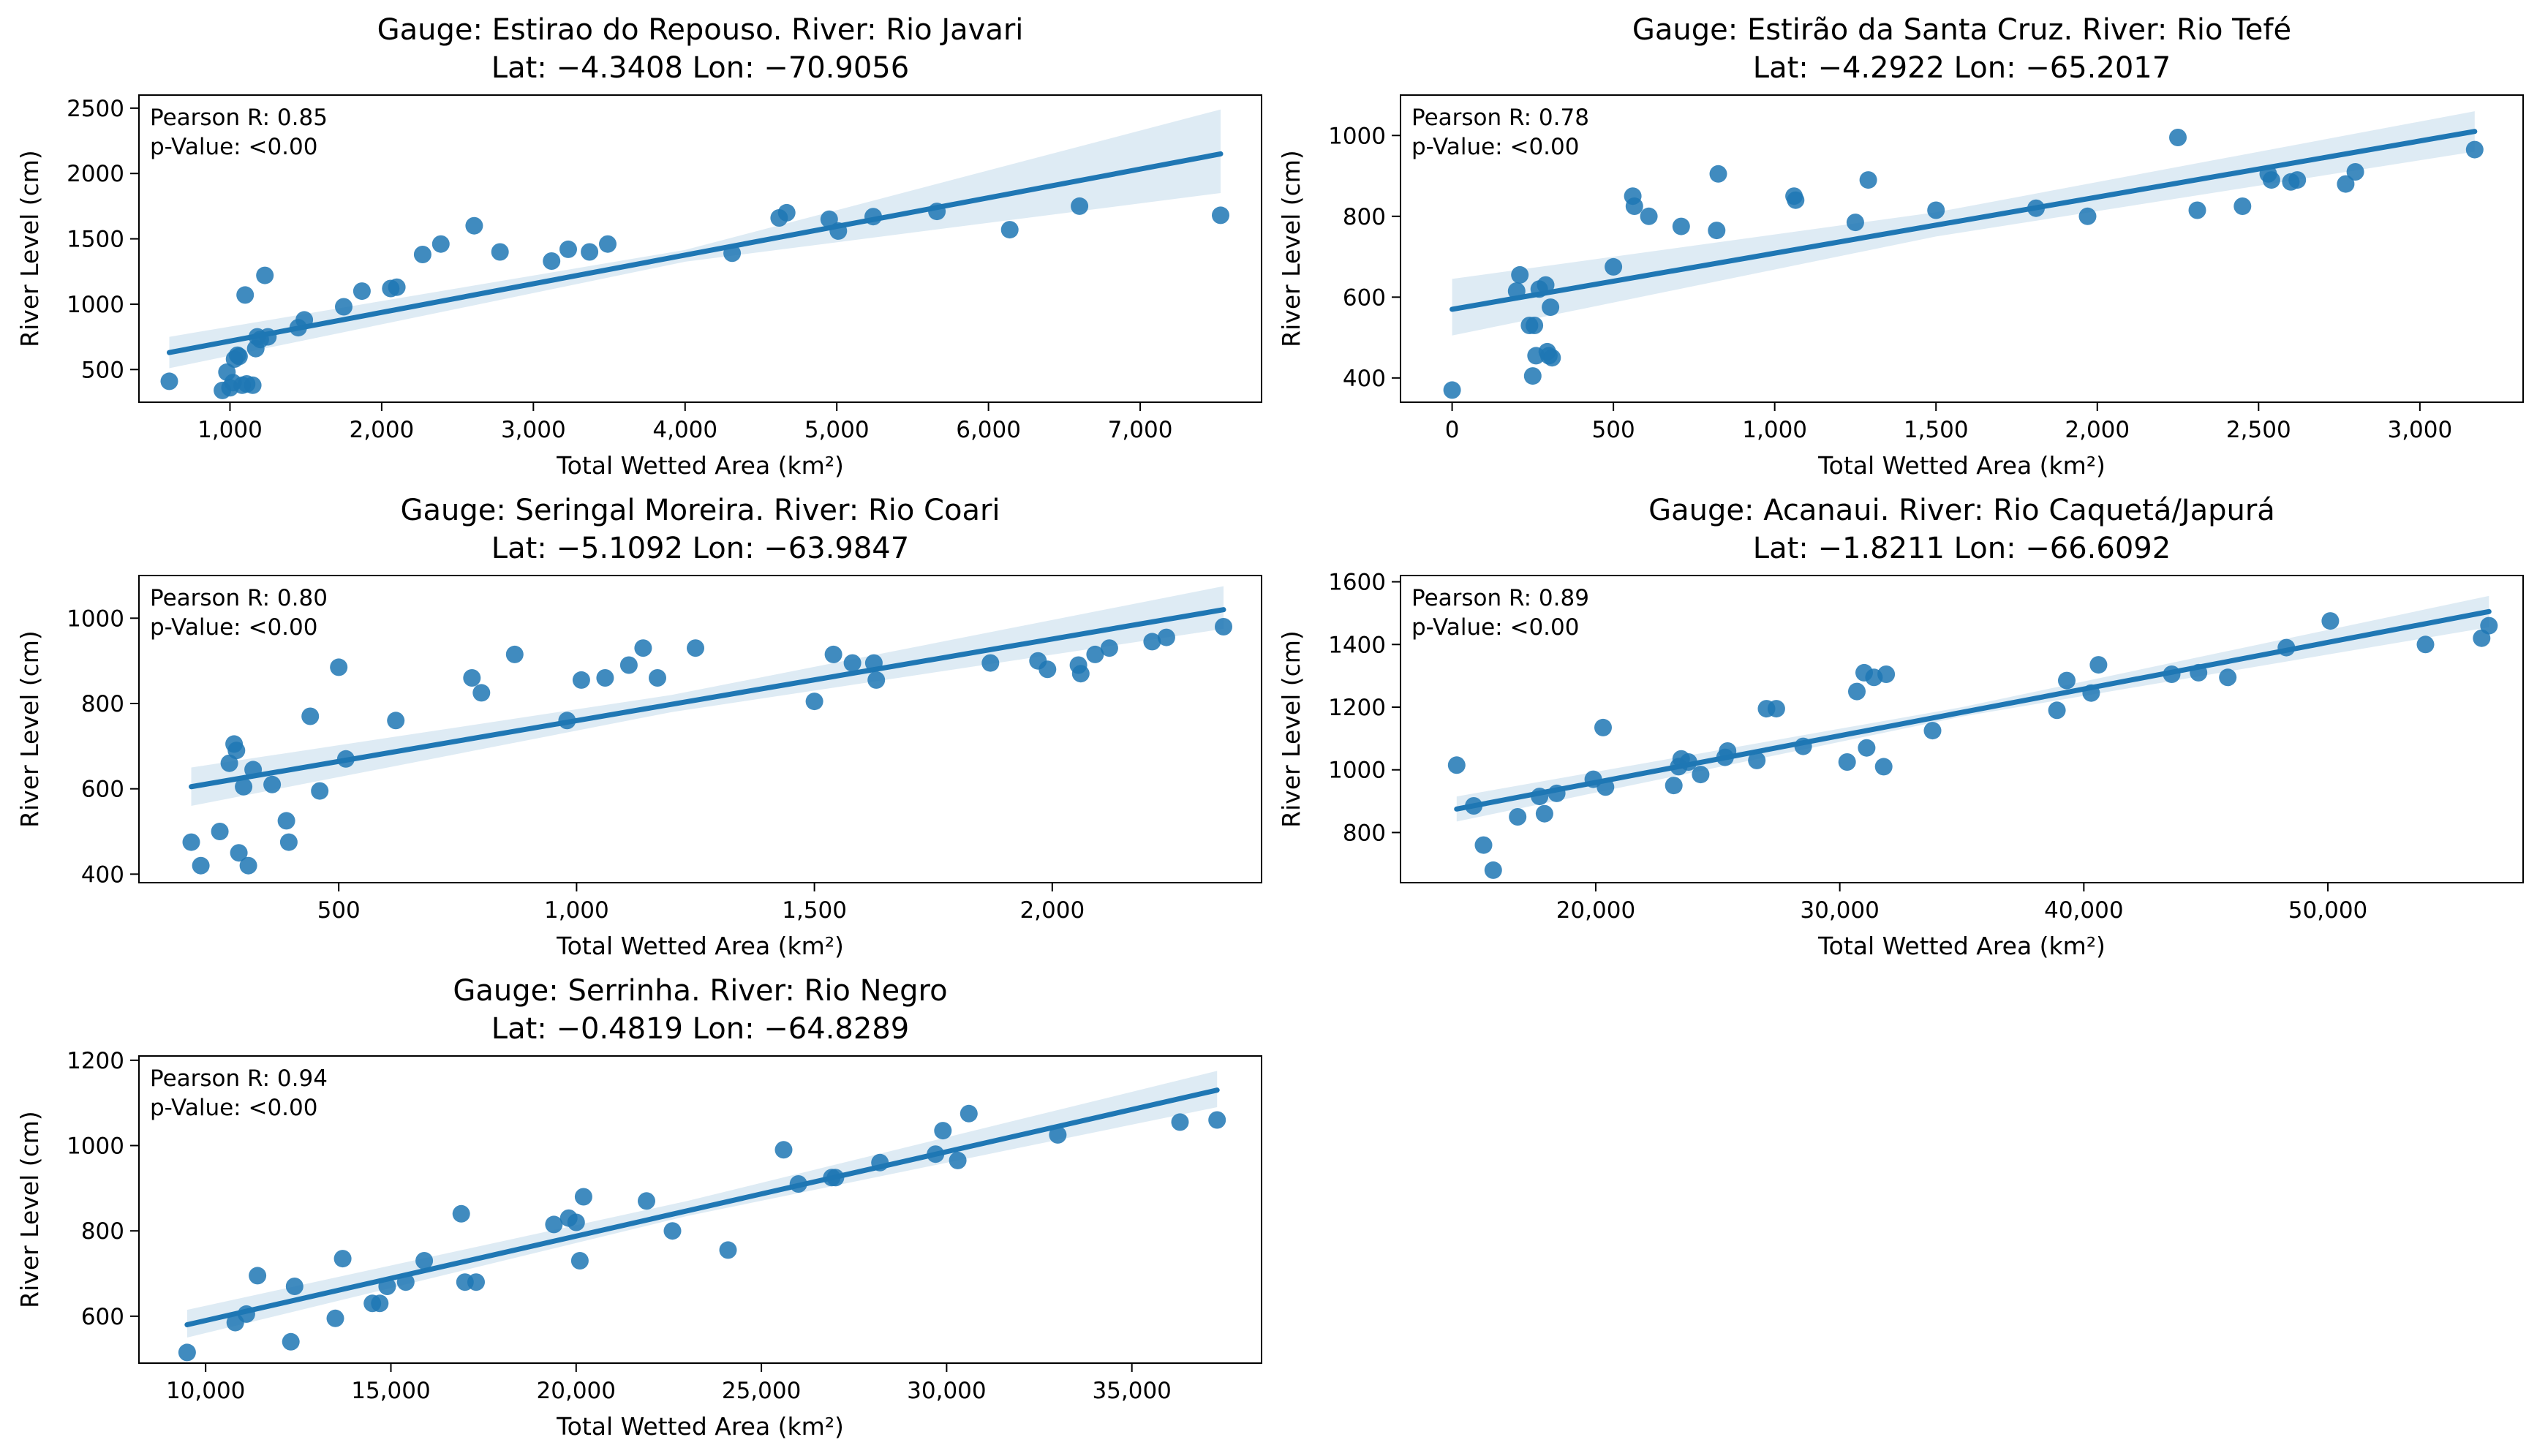 The height and width of the screenshot is (1456, 2537). I want to click on y-tick-label: 1500, so click(95, 240).